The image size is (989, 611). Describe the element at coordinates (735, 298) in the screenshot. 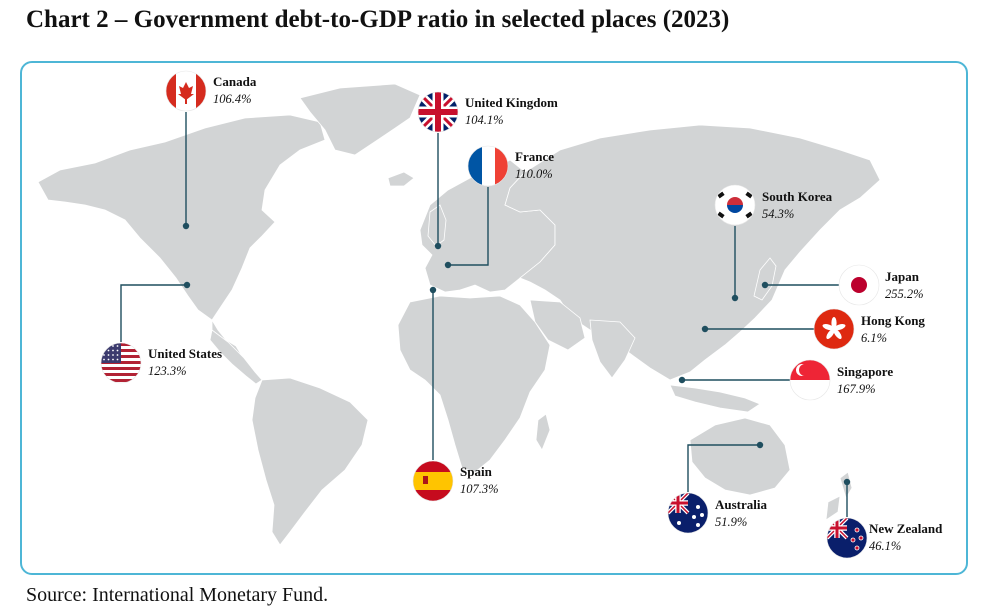

I see `location-dot-skorea` at that location.